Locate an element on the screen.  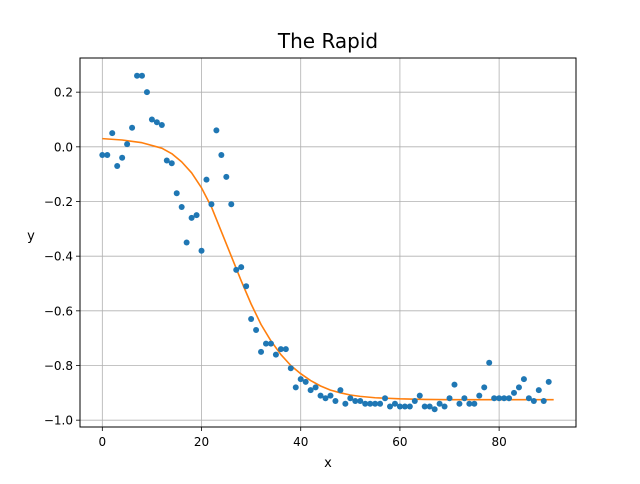
x-tick-label: 40 is located at coordinates (300, 442).